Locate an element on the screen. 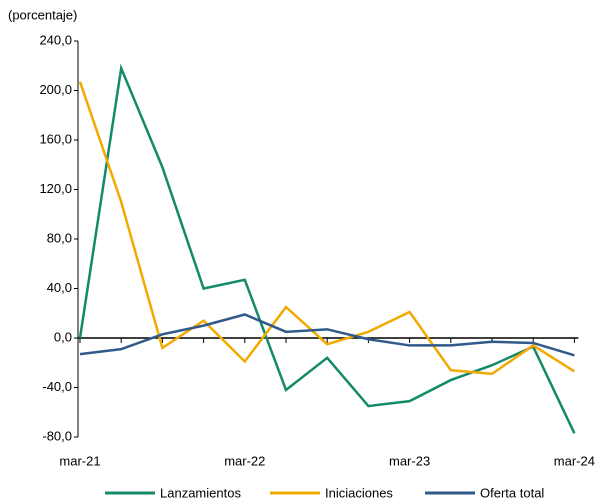  y-tick-label: -80,0 is located at coordinates (57, 435).